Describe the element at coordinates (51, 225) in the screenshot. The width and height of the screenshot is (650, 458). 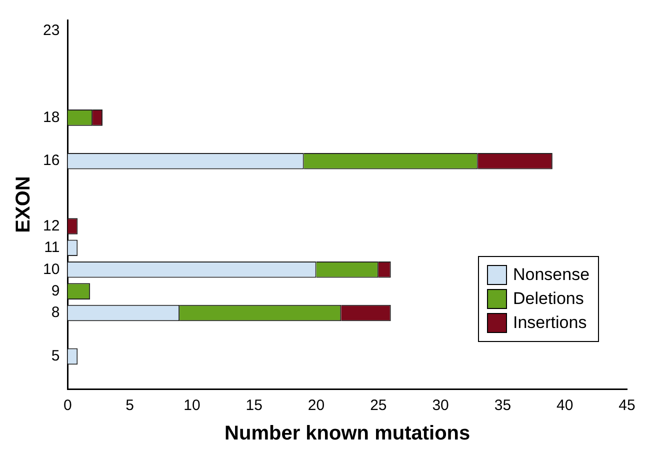
I see `y-tick-label: 12` at that location.